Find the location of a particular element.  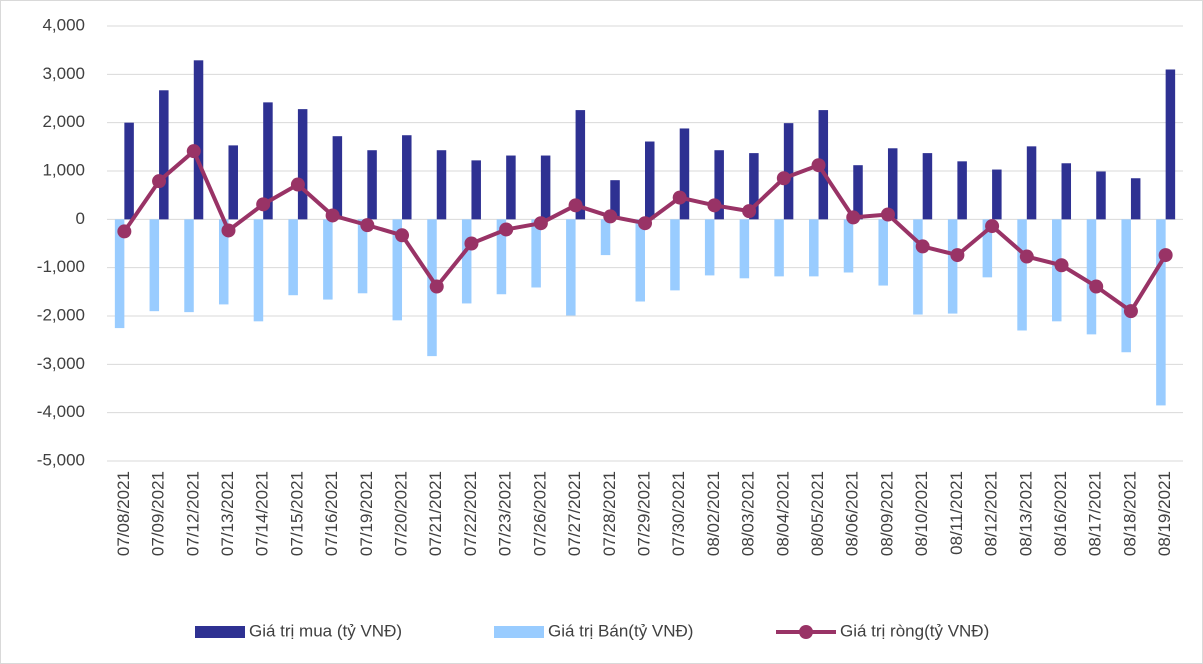

x-tick-label: 07/19/2021 is located at coordinates (366, 513).